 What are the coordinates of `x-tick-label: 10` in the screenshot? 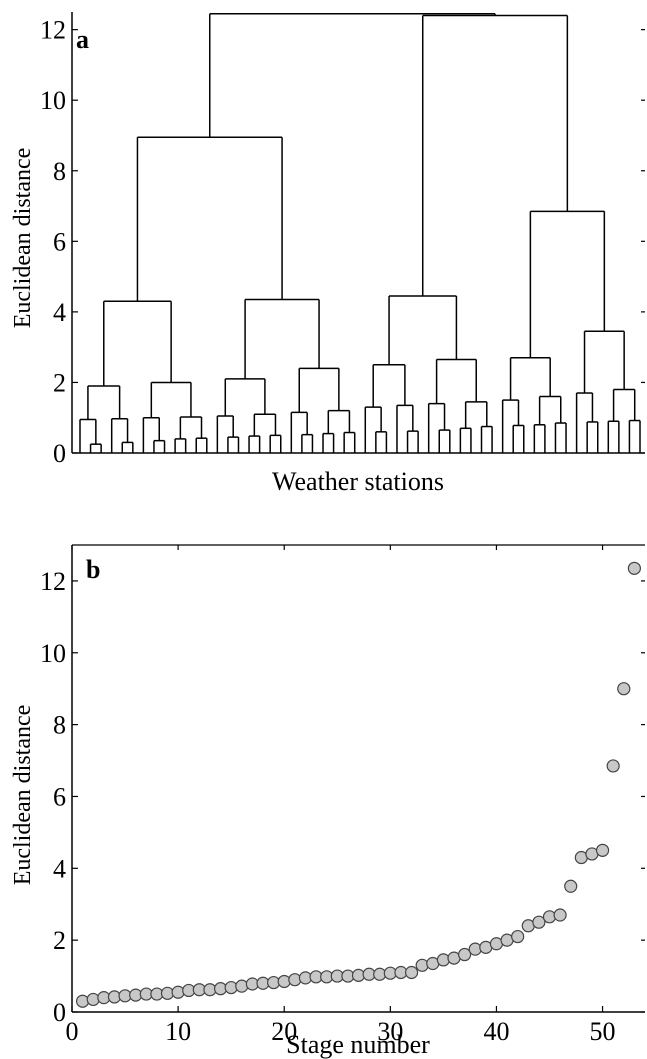 It's located at (178, 1031).